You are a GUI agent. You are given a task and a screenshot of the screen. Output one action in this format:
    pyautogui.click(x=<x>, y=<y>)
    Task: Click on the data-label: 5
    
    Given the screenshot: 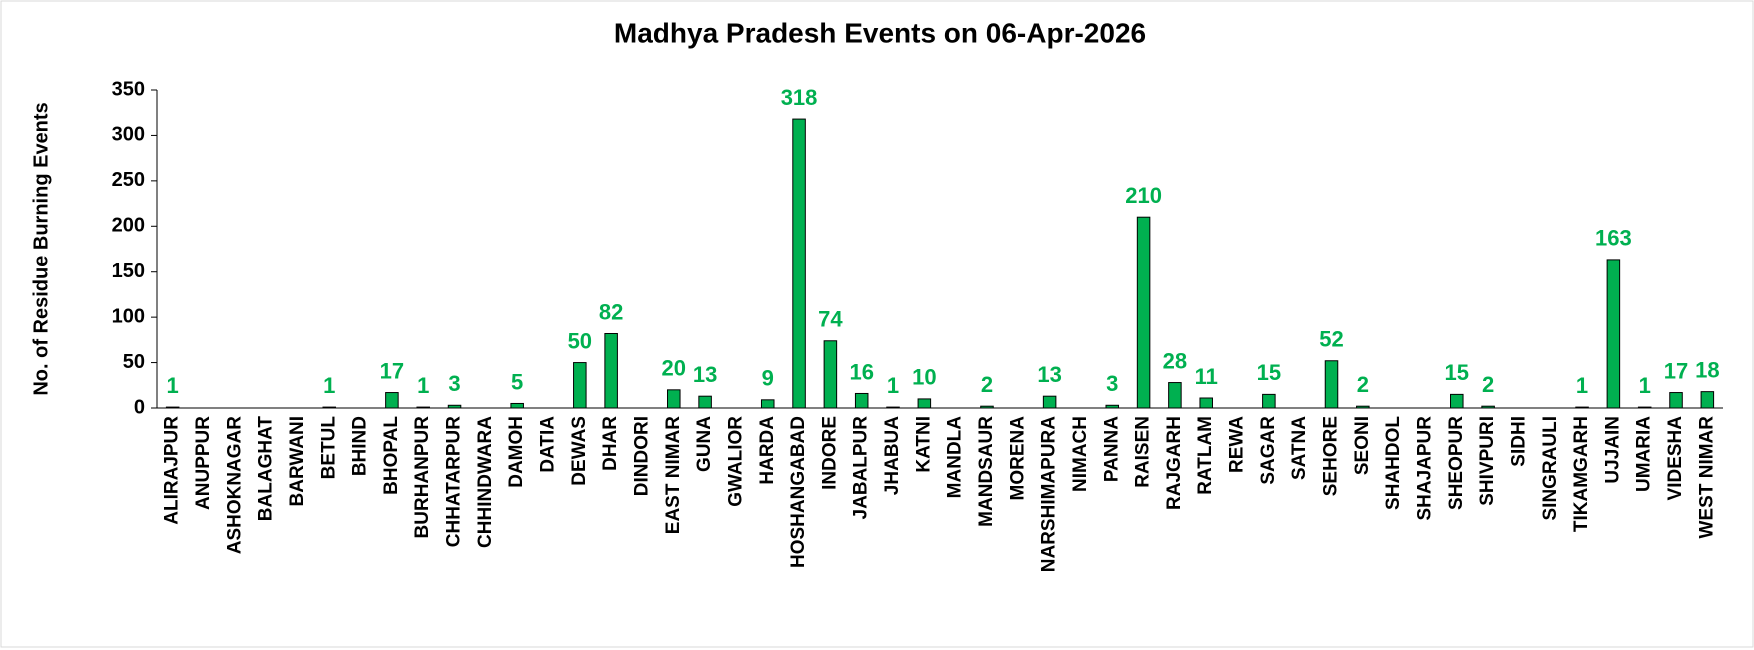 What is the action you would take?
    pyautogui.click(x=517, y=381)
    